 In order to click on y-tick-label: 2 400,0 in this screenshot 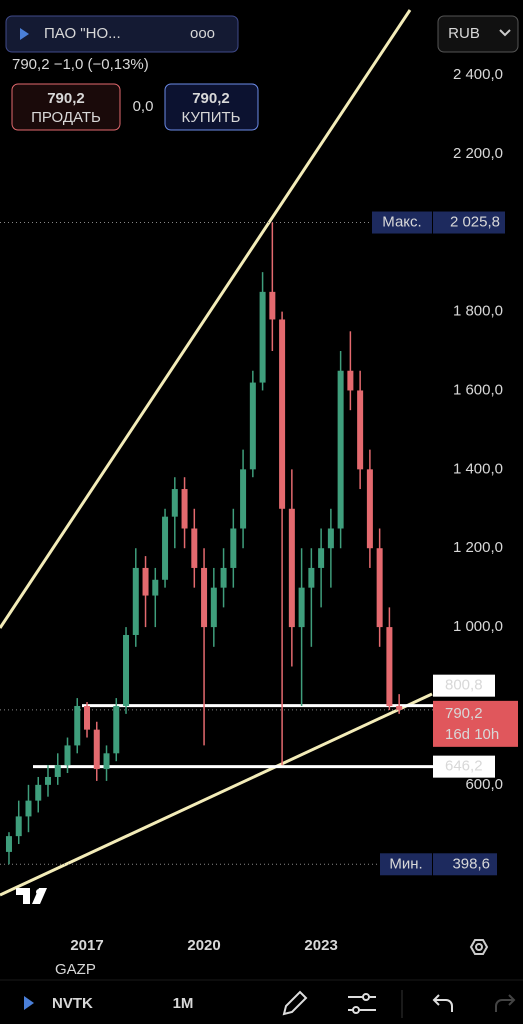, I will do `click(478, 74)`.